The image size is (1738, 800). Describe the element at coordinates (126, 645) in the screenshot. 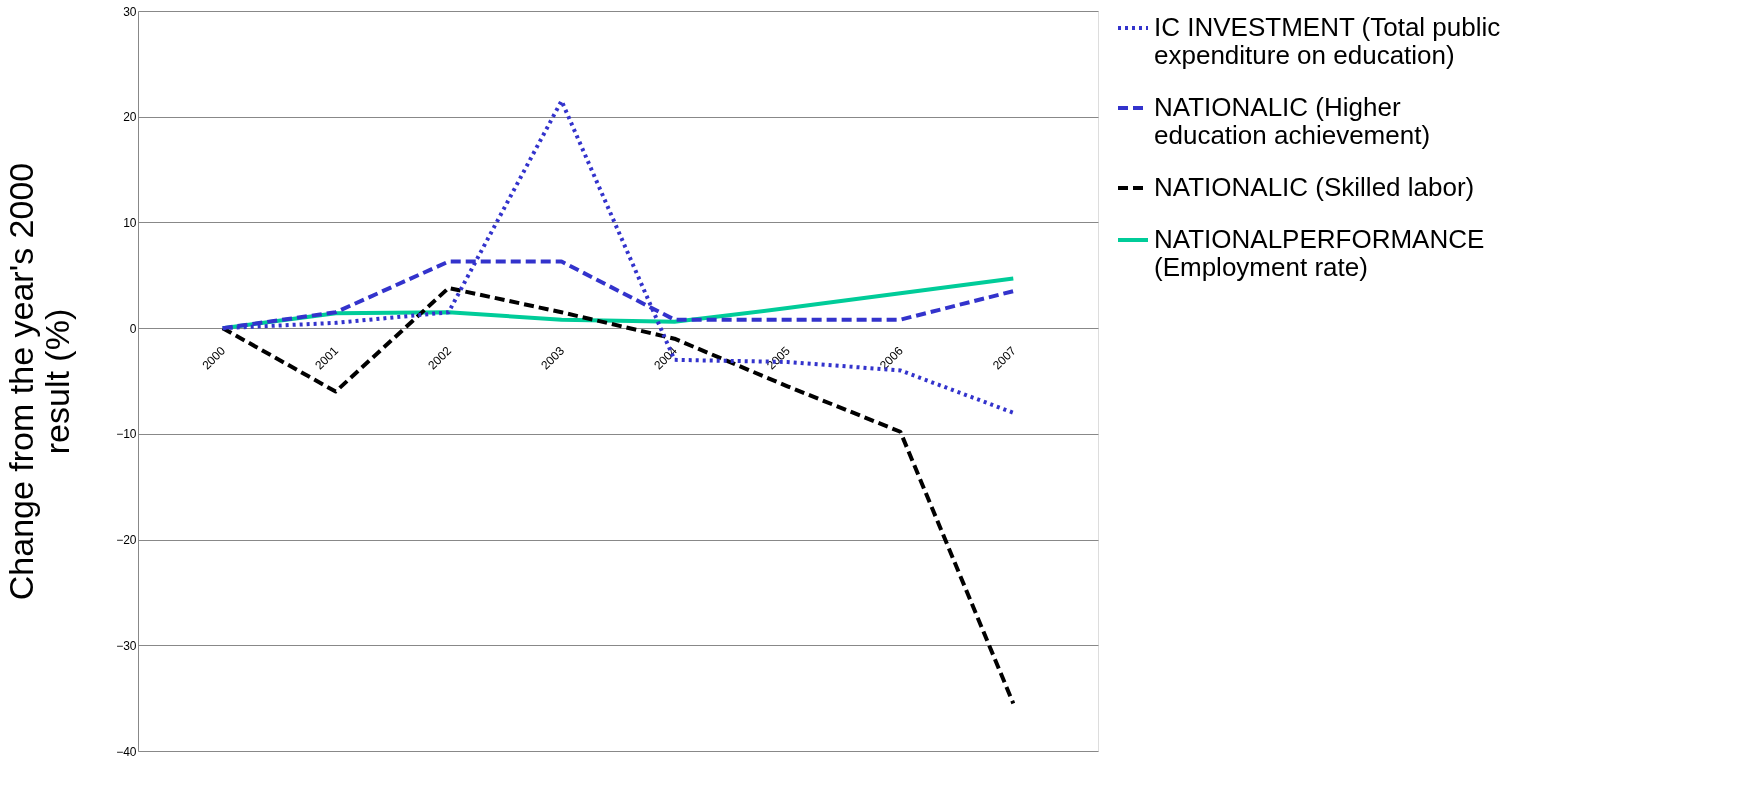

I see `y-tick-label: −30` at that location.